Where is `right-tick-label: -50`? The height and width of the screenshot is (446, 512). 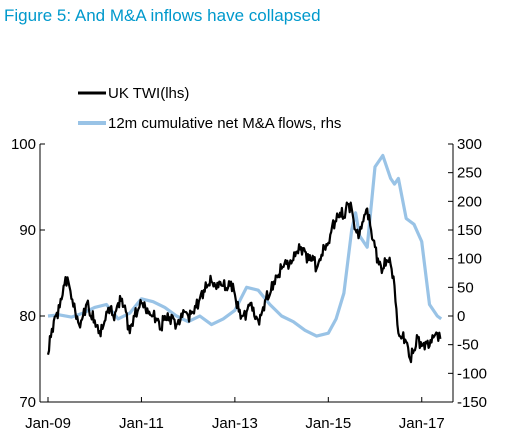
right-tick-label: -50 is located at coordinates (468, 345).